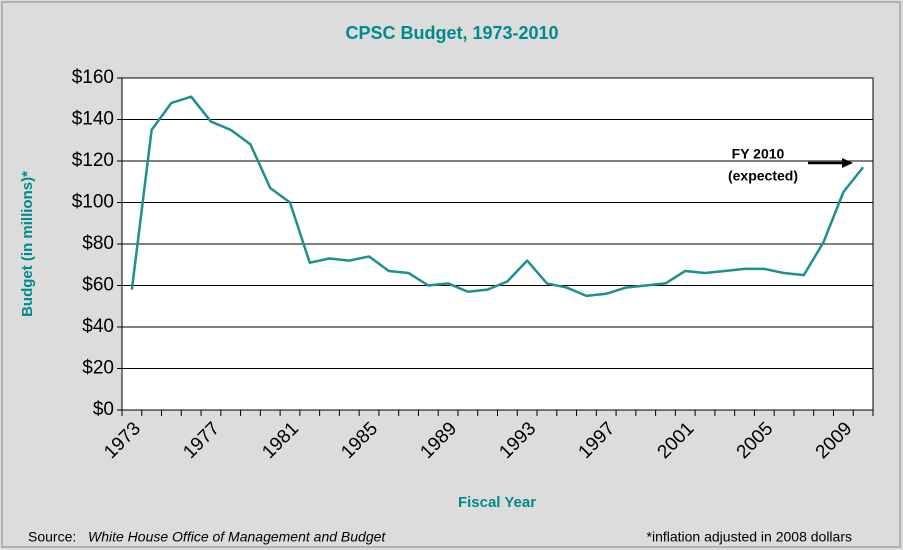  What do you see at coordinates (758, 154) in the screenshot?
I see `annotation: FY 2010` at bounding box center [758, 154].